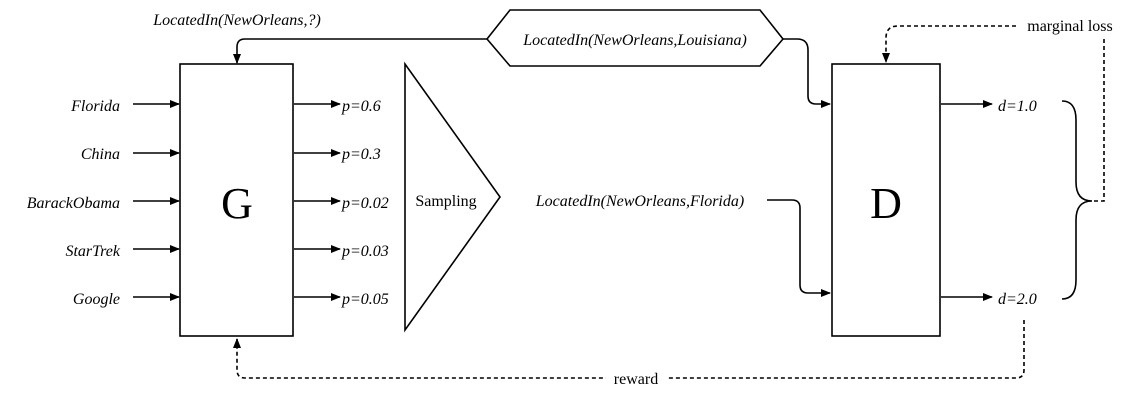 This screenshot has height=403, width=1140. What do you see at coordinates (1017, 299) in the screenshot?
I see `score-label: d=2.0` at bounding box center [1017, 299].